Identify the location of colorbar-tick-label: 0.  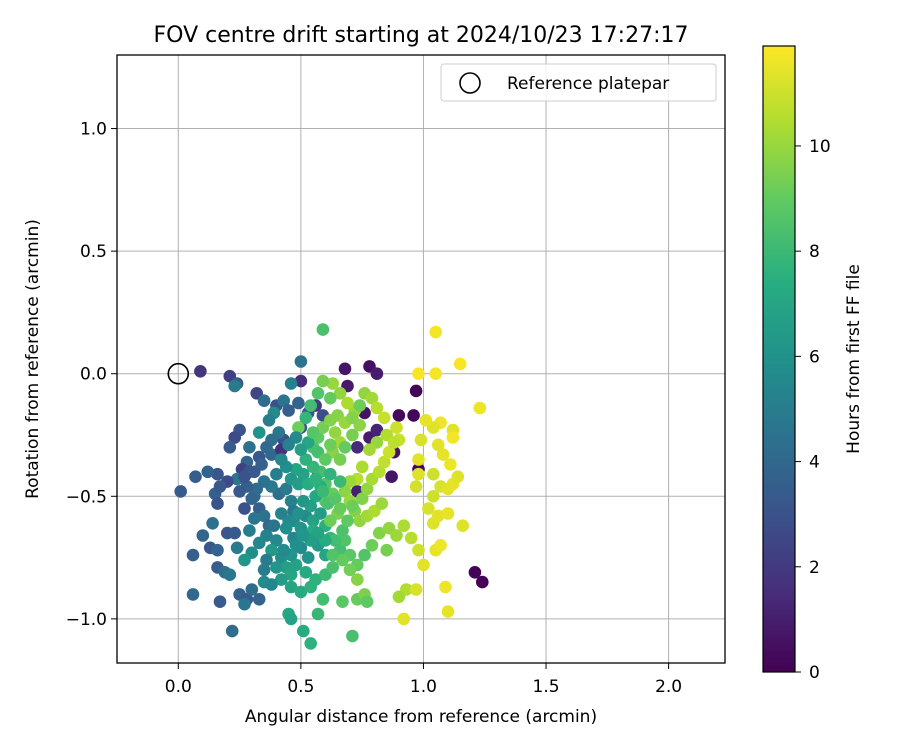
(814, 673).